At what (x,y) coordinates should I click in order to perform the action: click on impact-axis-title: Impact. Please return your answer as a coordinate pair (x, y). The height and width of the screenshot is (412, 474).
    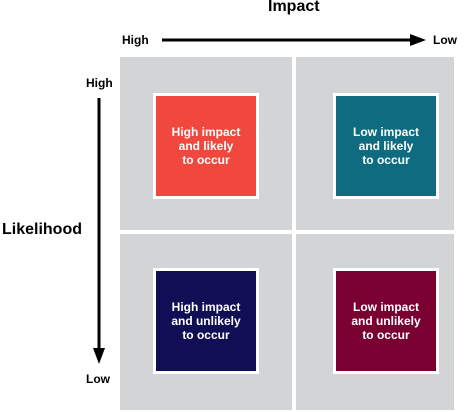
    Looking at the image, I should click on (294, 7).